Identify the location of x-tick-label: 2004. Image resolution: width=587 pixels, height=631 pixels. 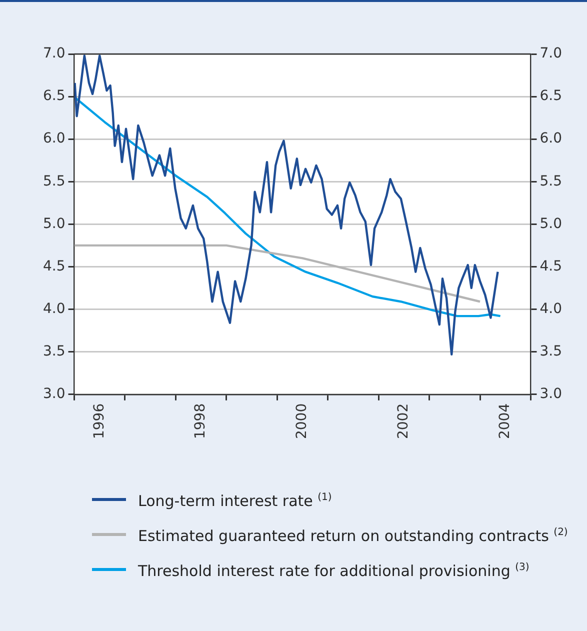
(505, 421).